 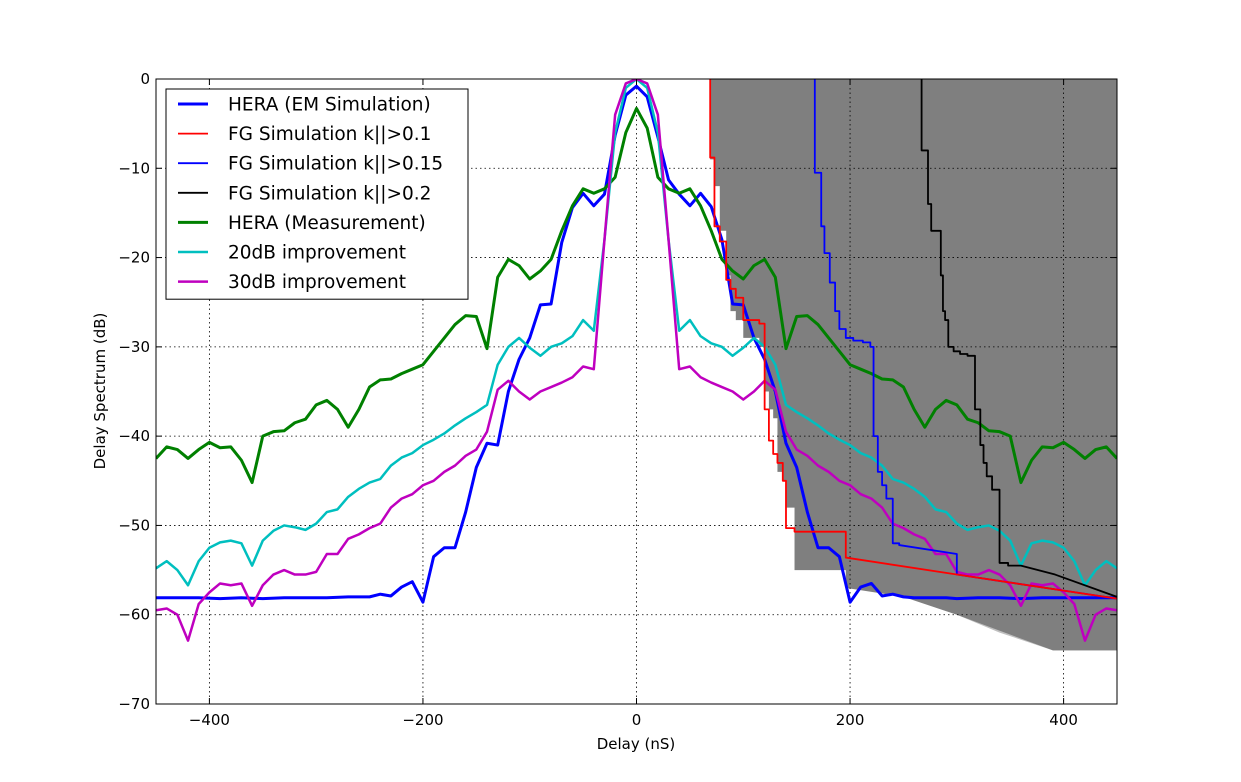 I want to click on x-axis-label: Delay (nS), so click(x=636, y=744).